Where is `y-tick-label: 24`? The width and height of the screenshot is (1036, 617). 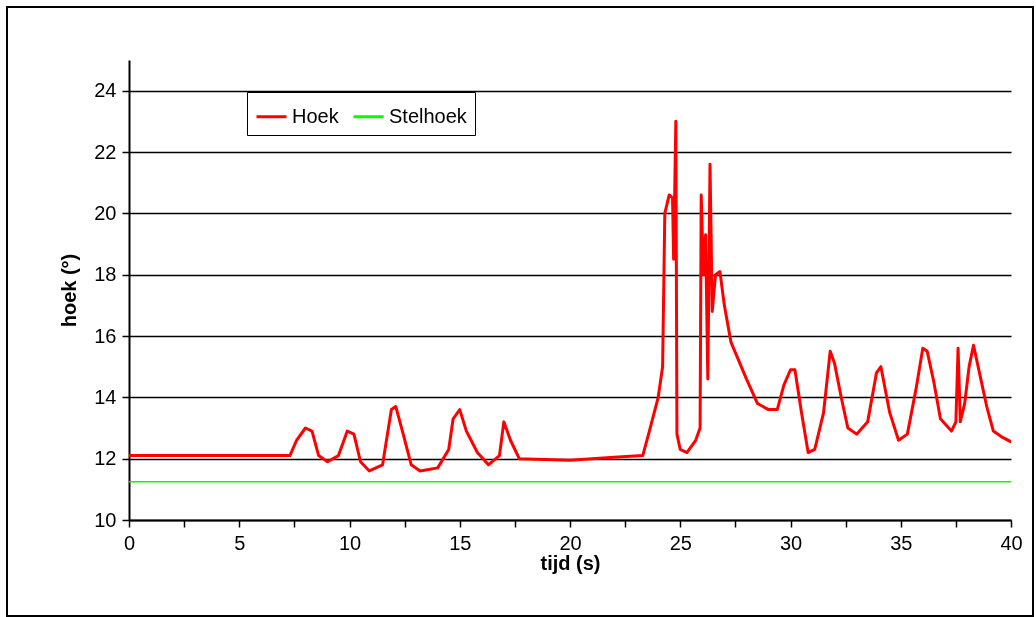 y-tick-label: 24 is located at coordinates (105, 90).